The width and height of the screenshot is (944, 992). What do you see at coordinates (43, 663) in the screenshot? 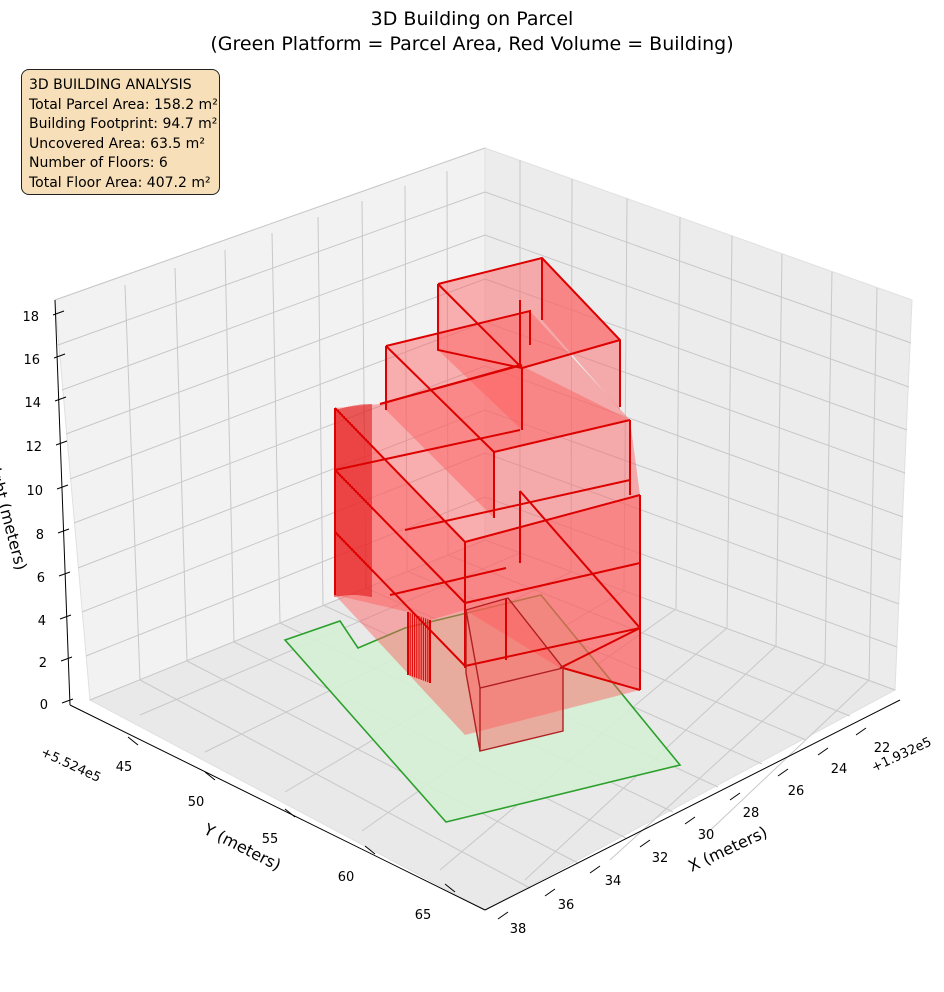
I see `z-tick-label: 2` at bounding box center [43, 663].